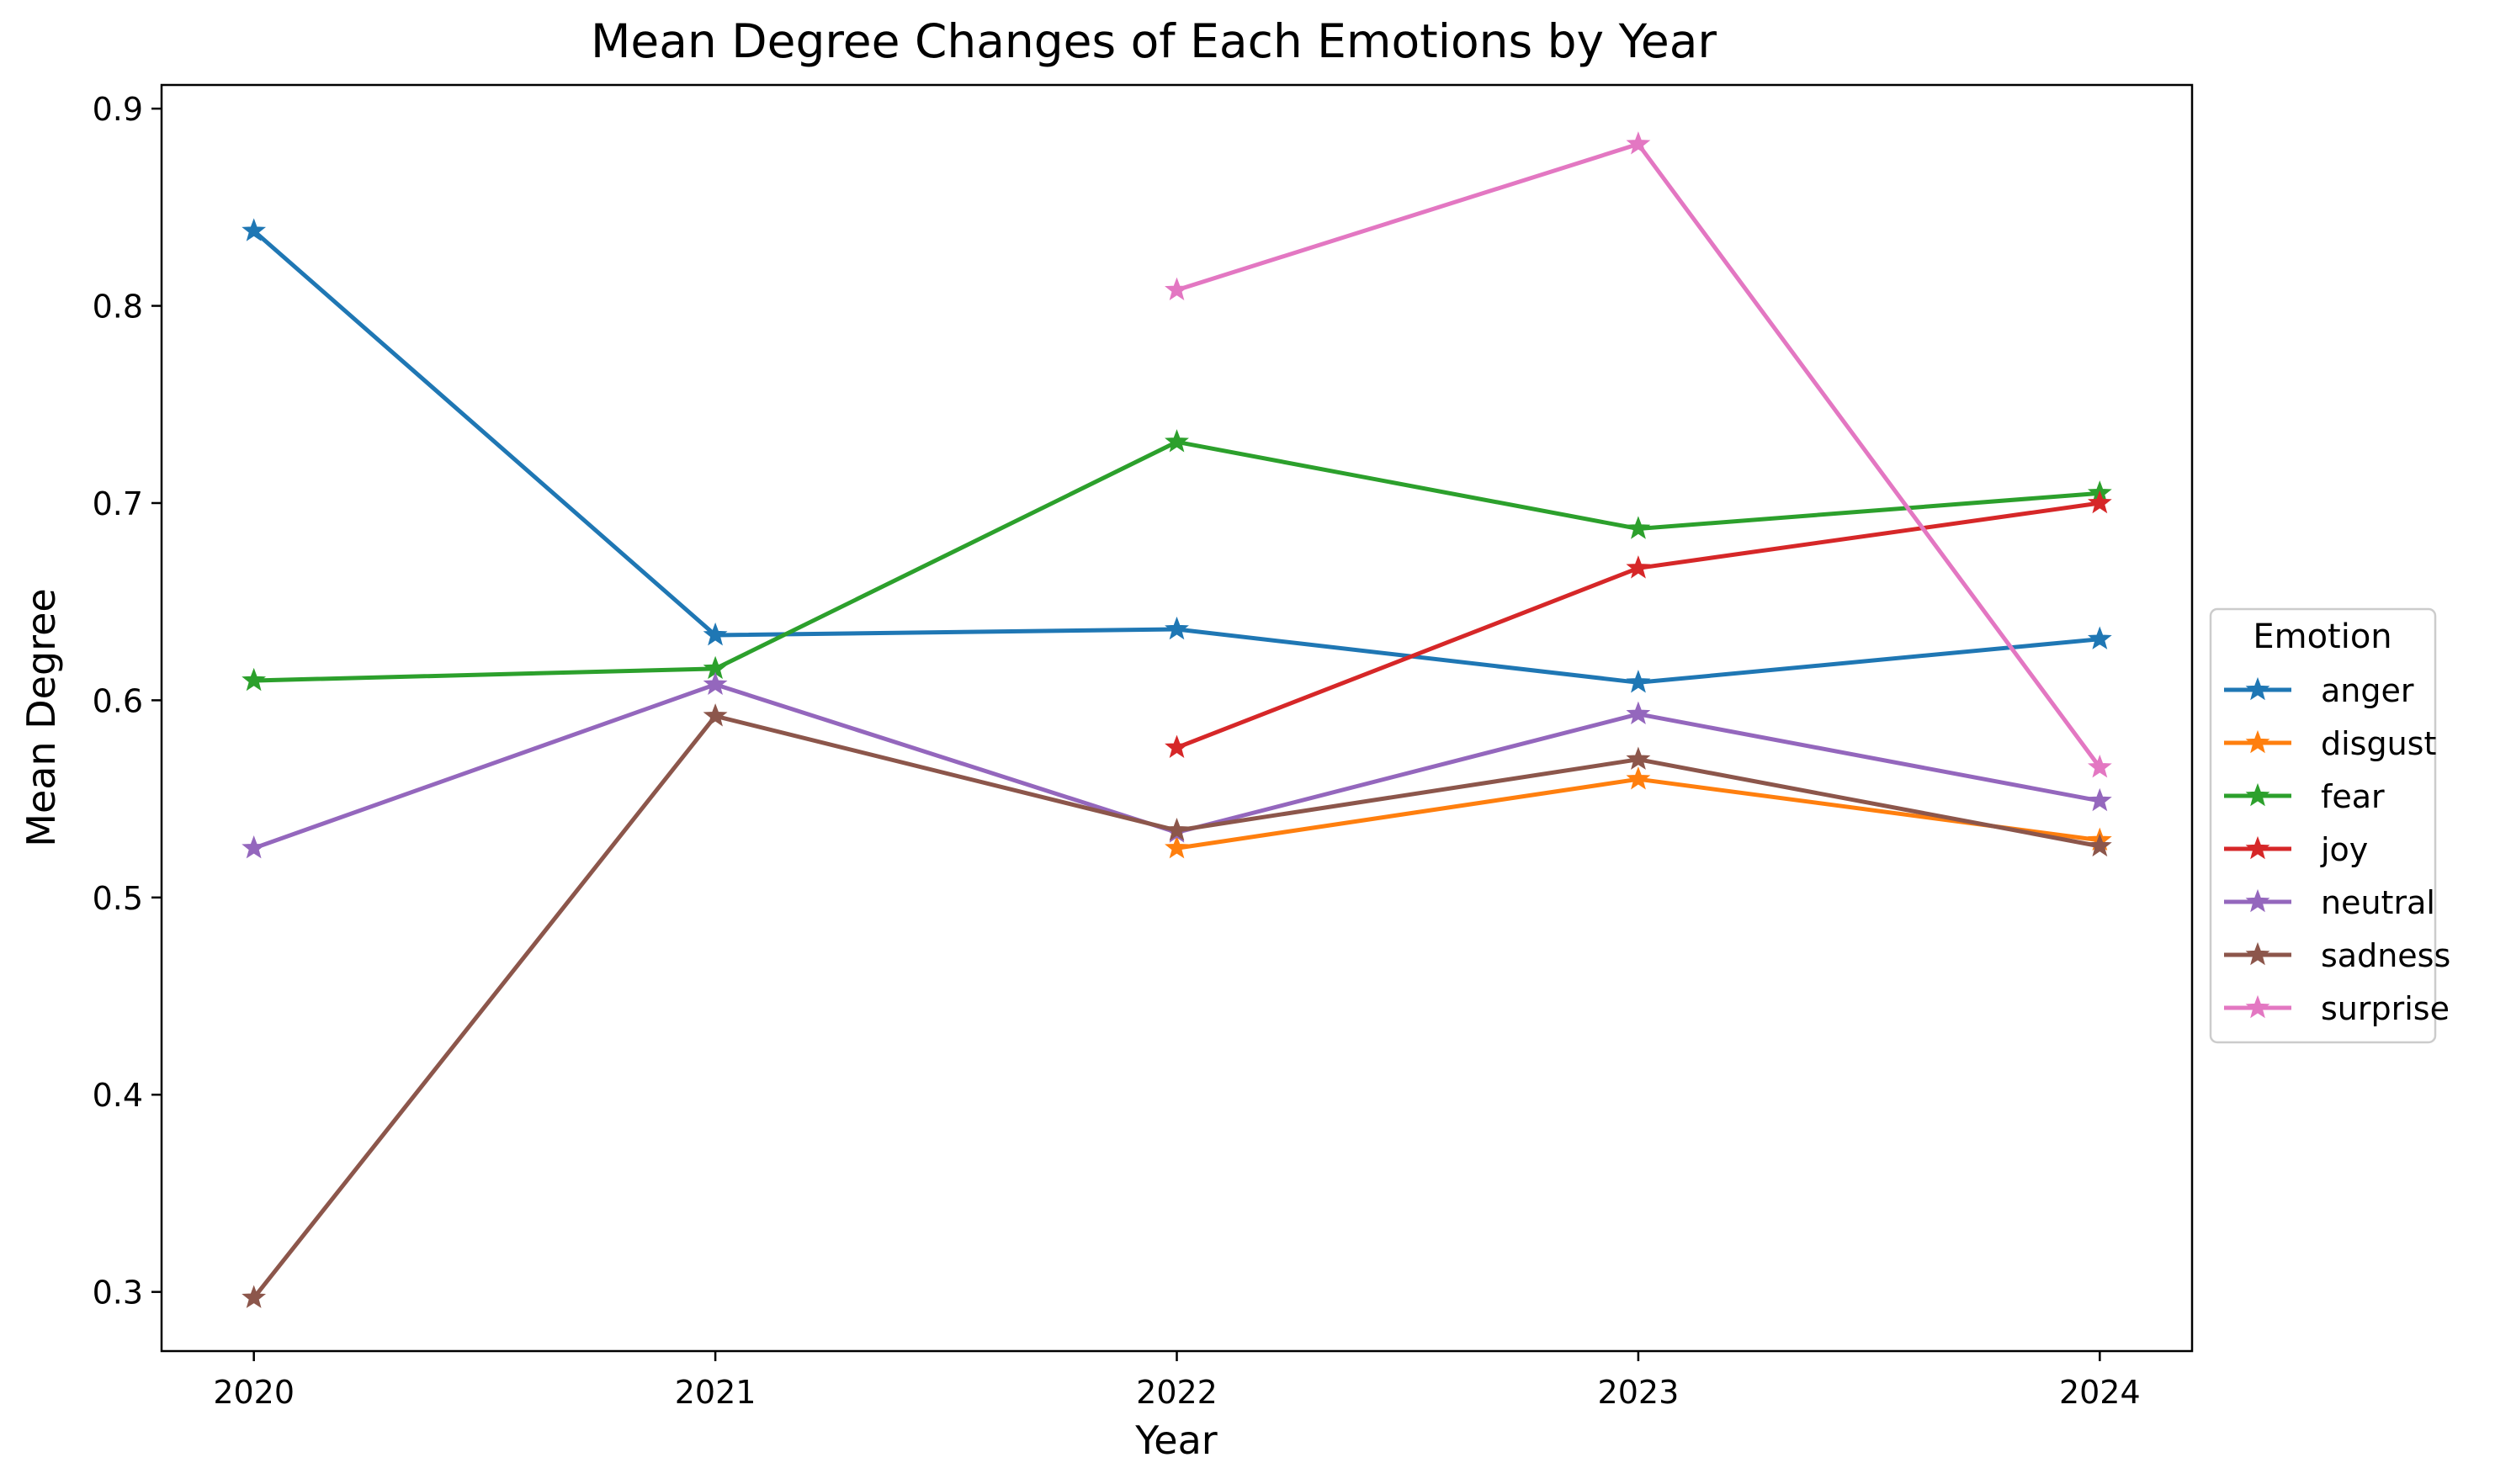 This screenshot has width=2495, height=1484. Describe the element at coordinates (2378, 743) in the screenshot. I see `legend-label: disgust` at that location.